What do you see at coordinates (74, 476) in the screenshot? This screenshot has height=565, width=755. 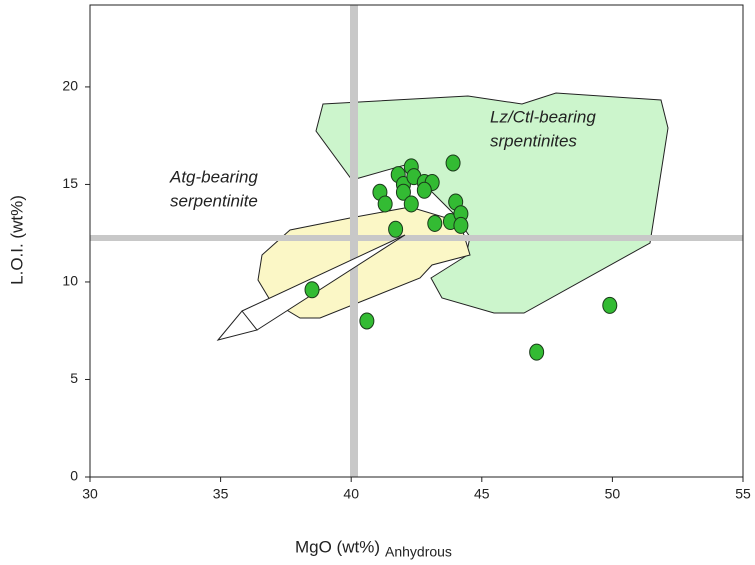 I see `y-tick-label: 0` at bounding box center [74, 476].